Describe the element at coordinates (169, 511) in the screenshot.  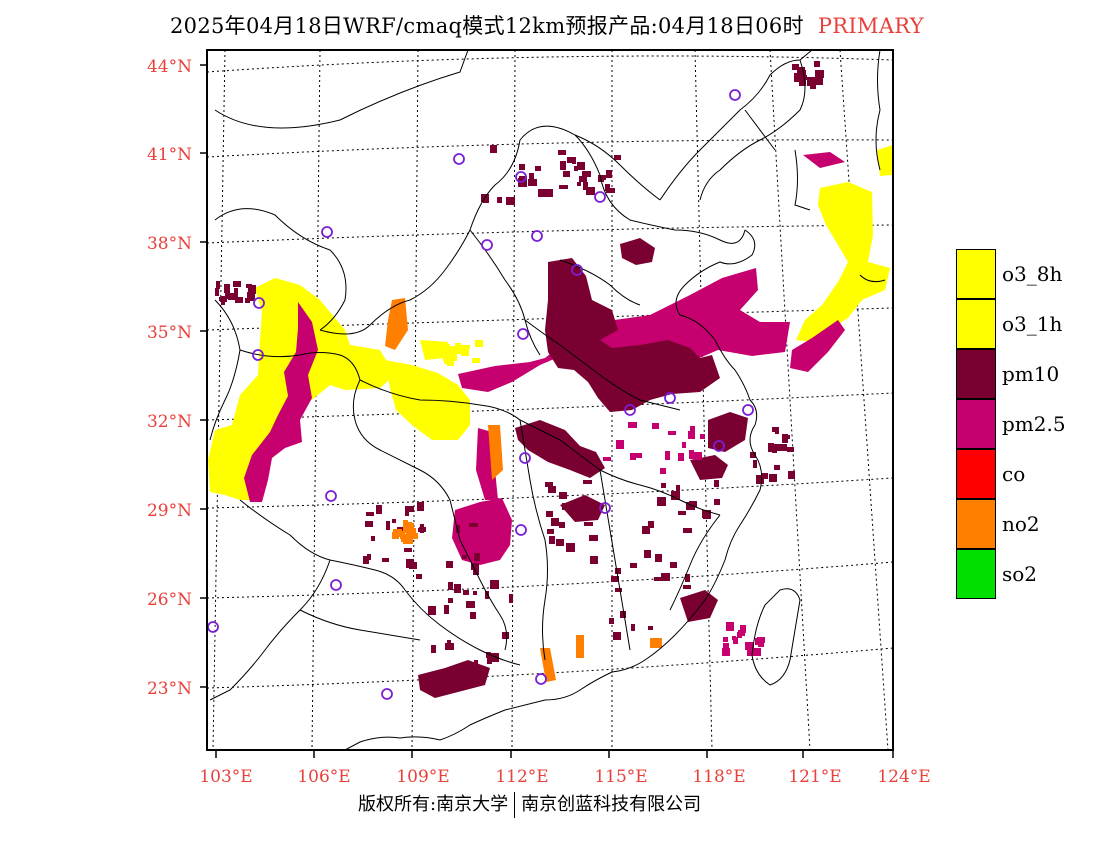
I see `lat-label: 29°N` at that location.